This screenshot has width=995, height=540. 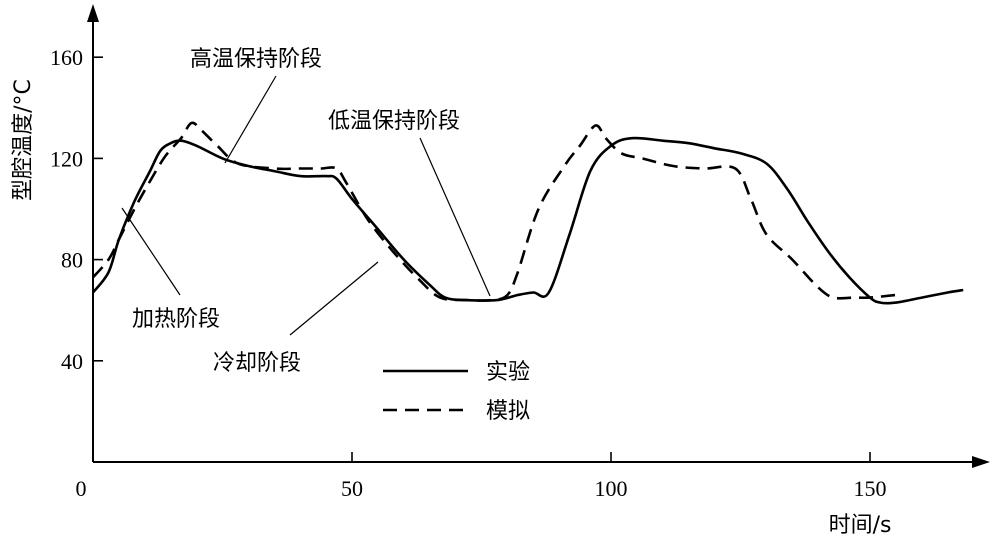 I want to click on x-tick-label: 150, so click(x=870, y=488).